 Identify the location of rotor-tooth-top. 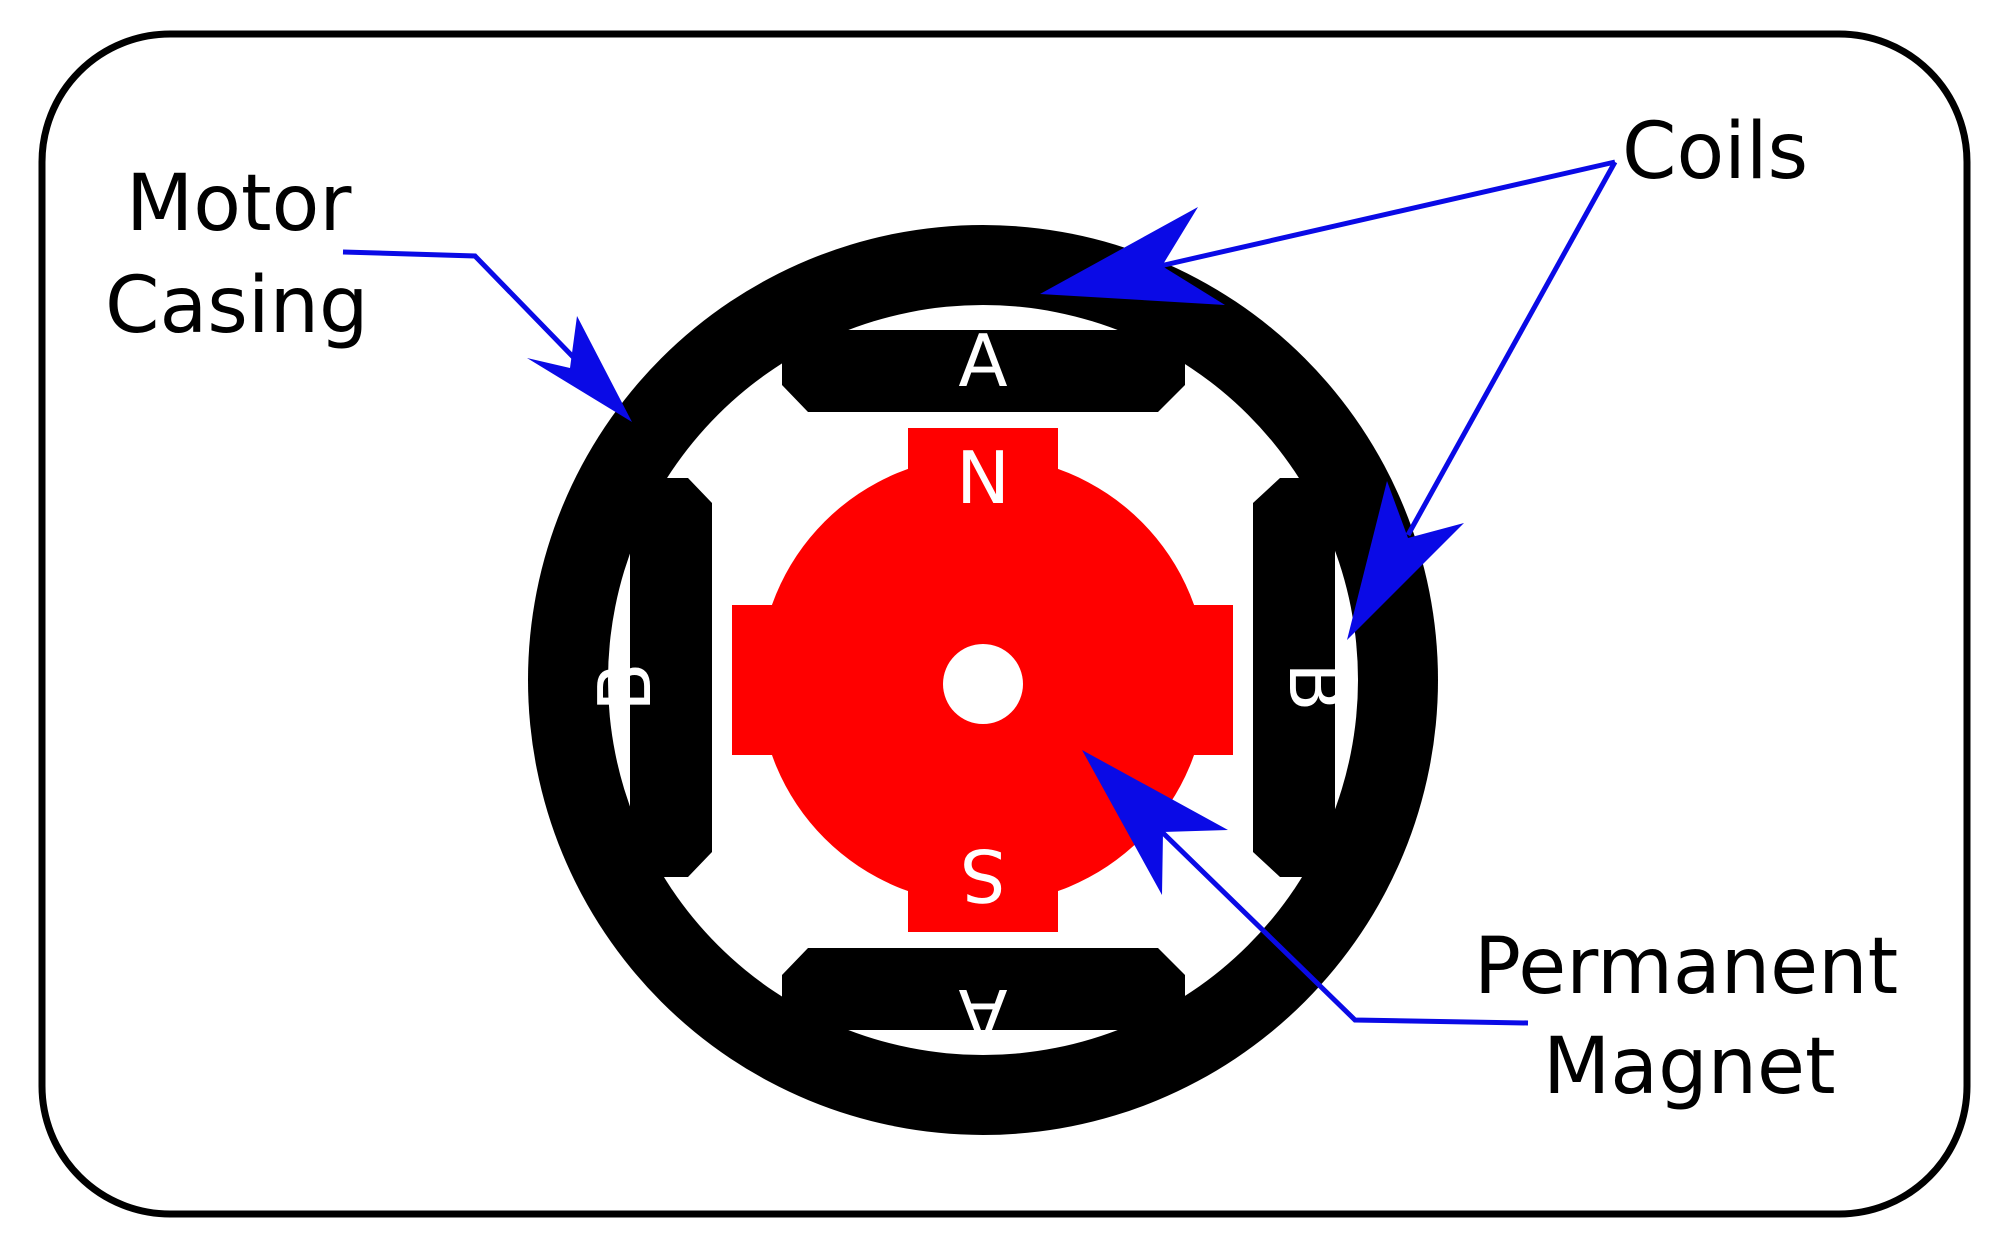
(983, 473).